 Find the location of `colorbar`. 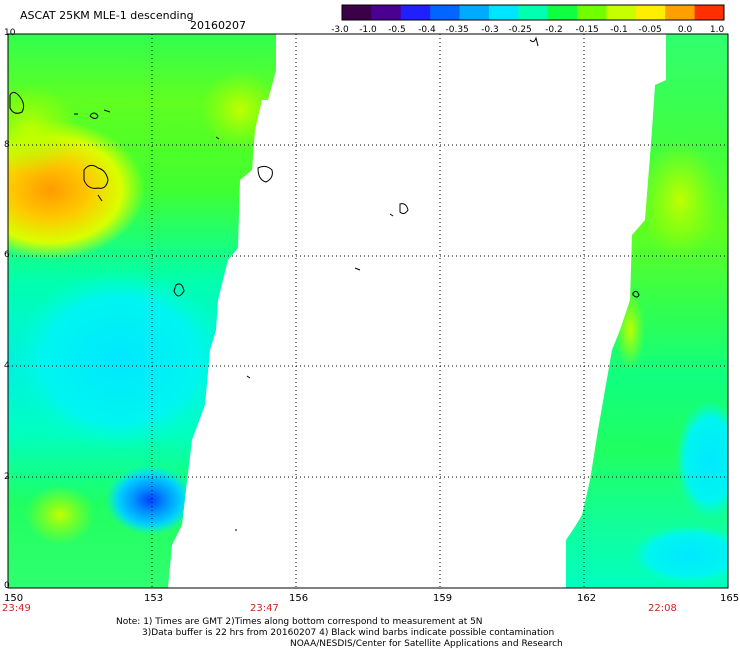

colorbar is located at coordinates (533, 12).